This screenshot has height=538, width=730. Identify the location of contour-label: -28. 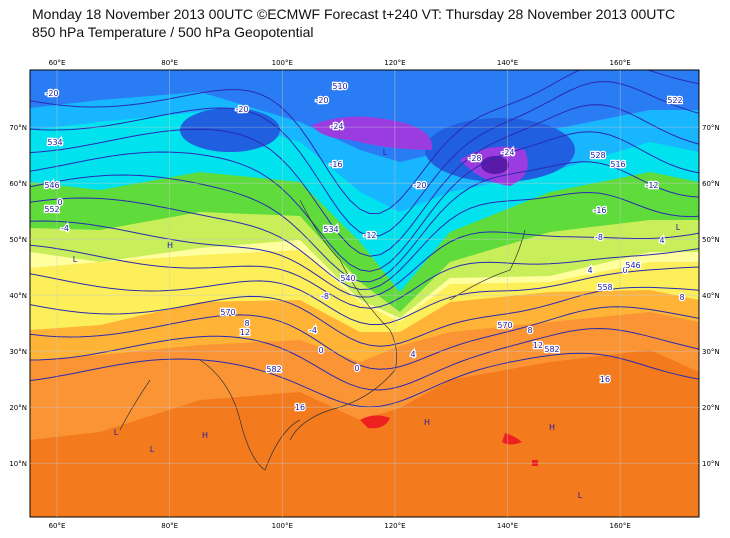
(474, 158).